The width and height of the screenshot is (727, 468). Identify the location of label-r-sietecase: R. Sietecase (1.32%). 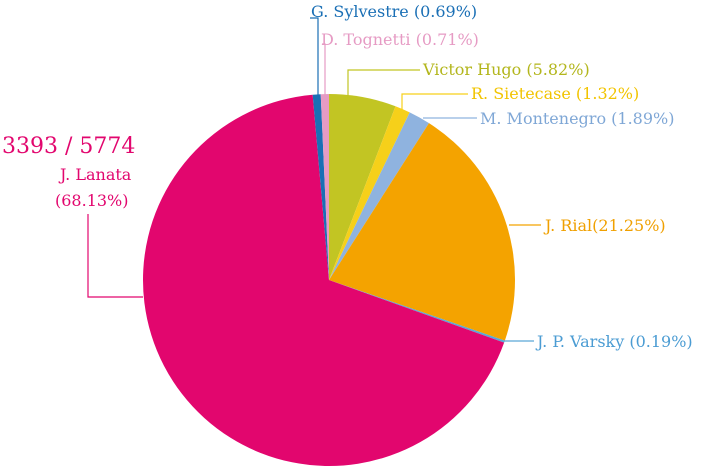
(555, 93).